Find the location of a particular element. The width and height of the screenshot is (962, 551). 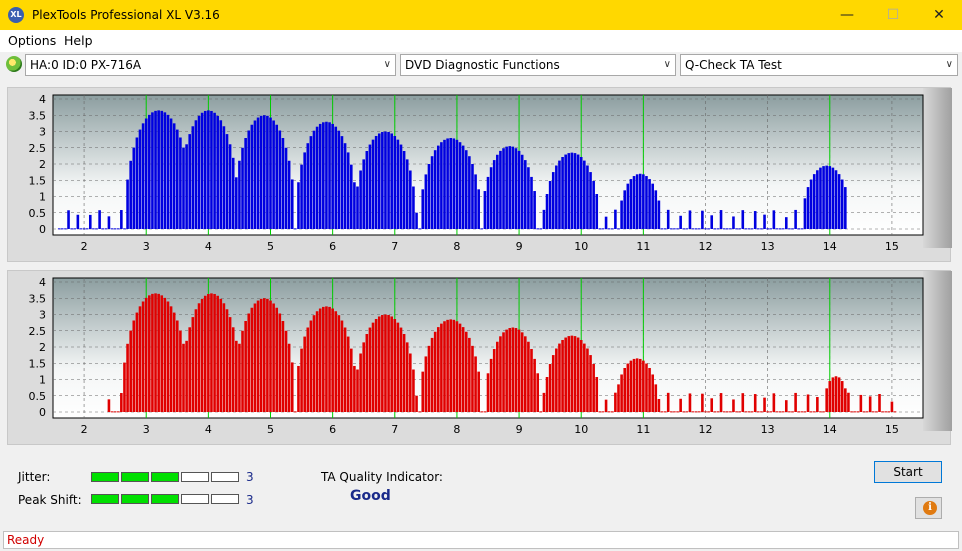

start-button: Start is located at coordinates (908, 472).